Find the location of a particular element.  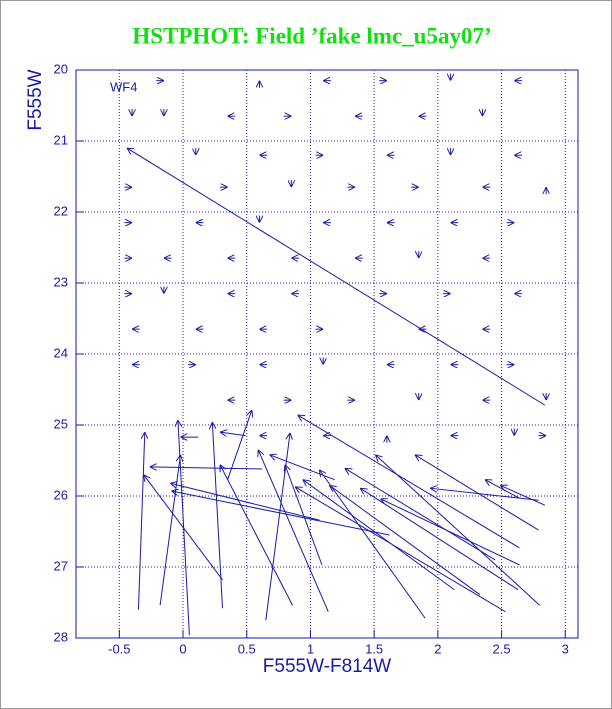

y-tick-label: 21 is located at coordinates (61, 139).